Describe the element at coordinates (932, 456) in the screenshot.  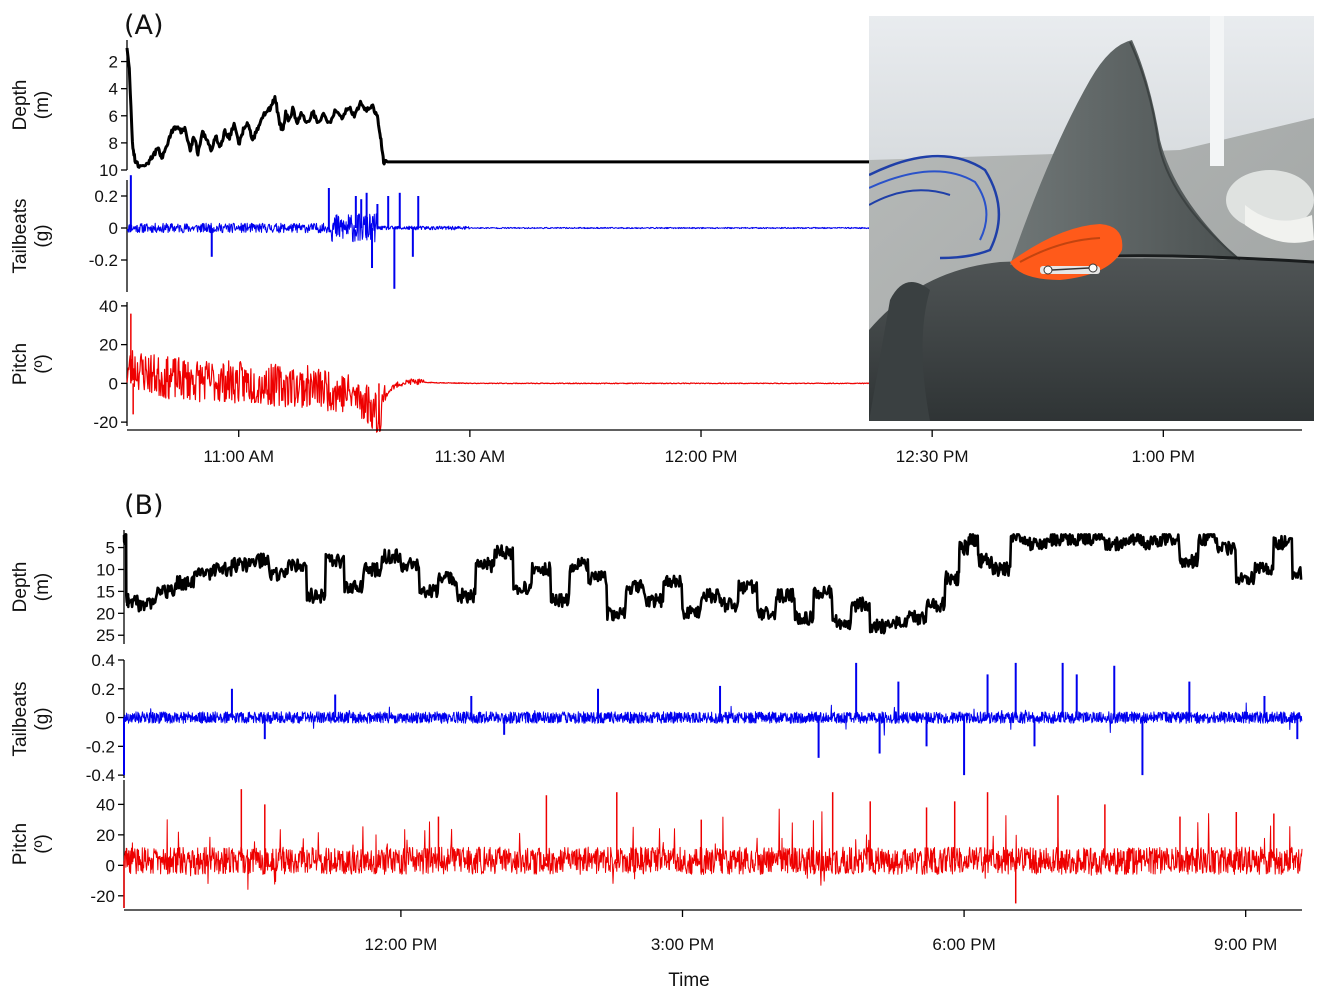
I see `x-tick-label: 12:30 PM` at that location.